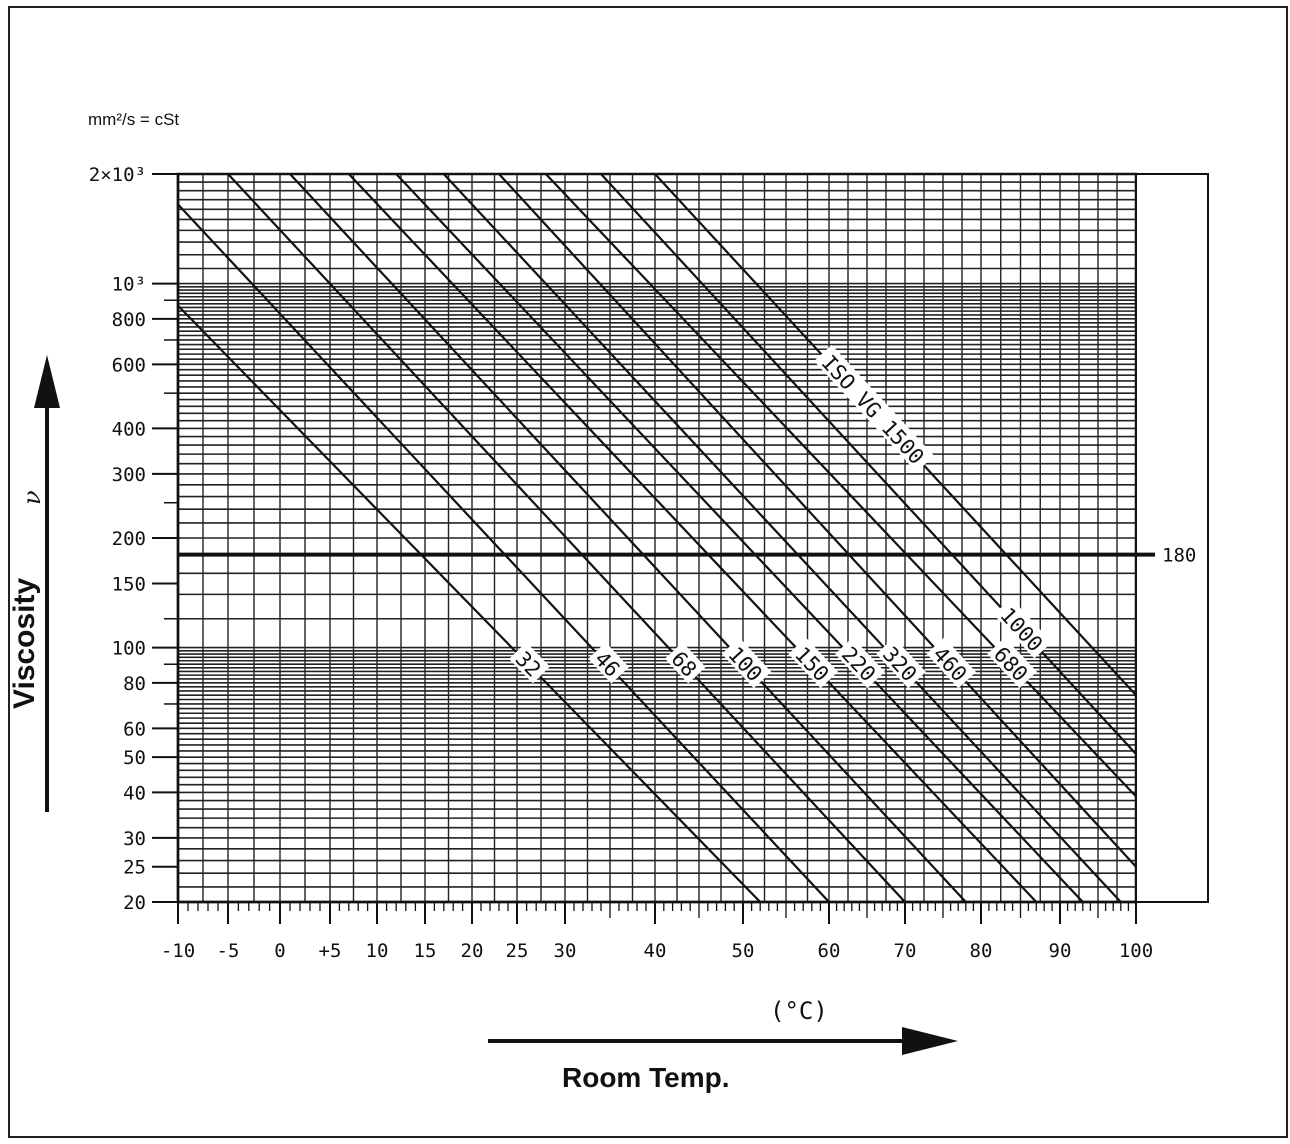 This screenshot has height=1144, width=1290. I want to click on y-tick-label: 10³, so click(129, 285).